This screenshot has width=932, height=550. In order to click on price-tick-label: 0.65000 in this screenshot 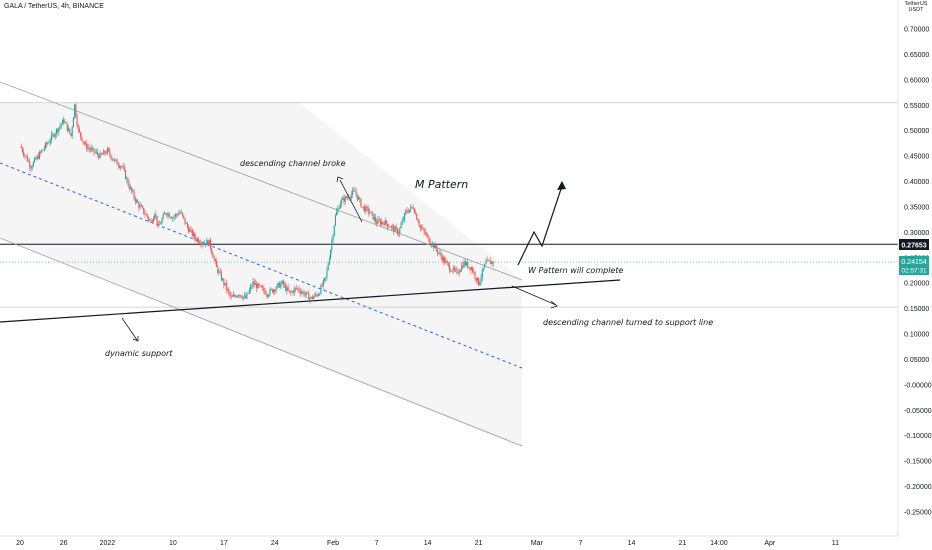, I will do `click(916, 55)`.